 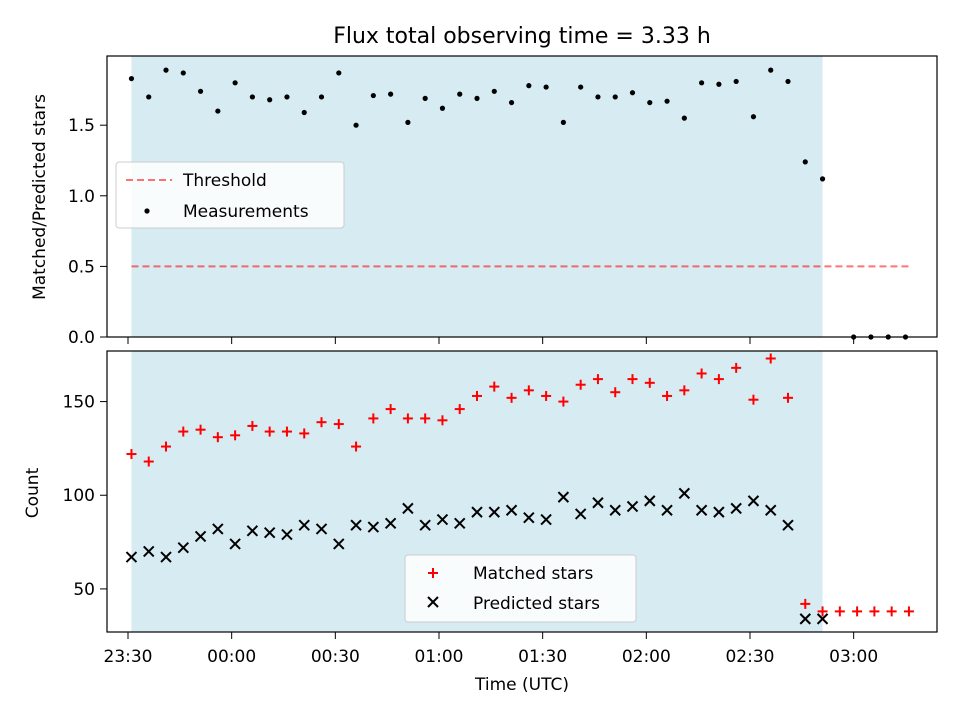 I want to click on bottom-y-tick-label: 150, so click(x=79, y=403).